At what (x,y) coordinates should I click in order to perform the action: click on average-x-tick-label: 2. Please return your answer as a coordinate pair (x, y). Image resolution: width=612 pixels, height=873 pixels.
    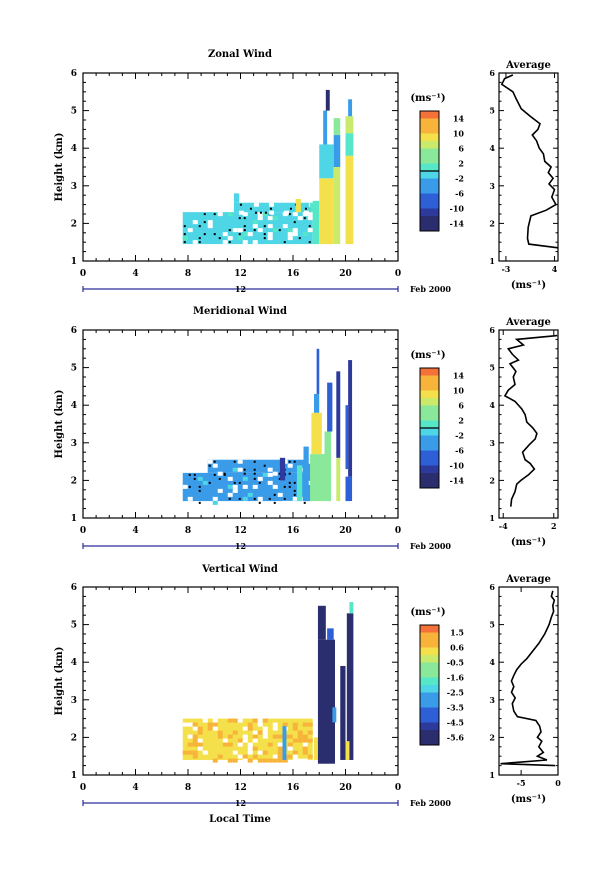
    Looking at the image, I should click on (554, 526).